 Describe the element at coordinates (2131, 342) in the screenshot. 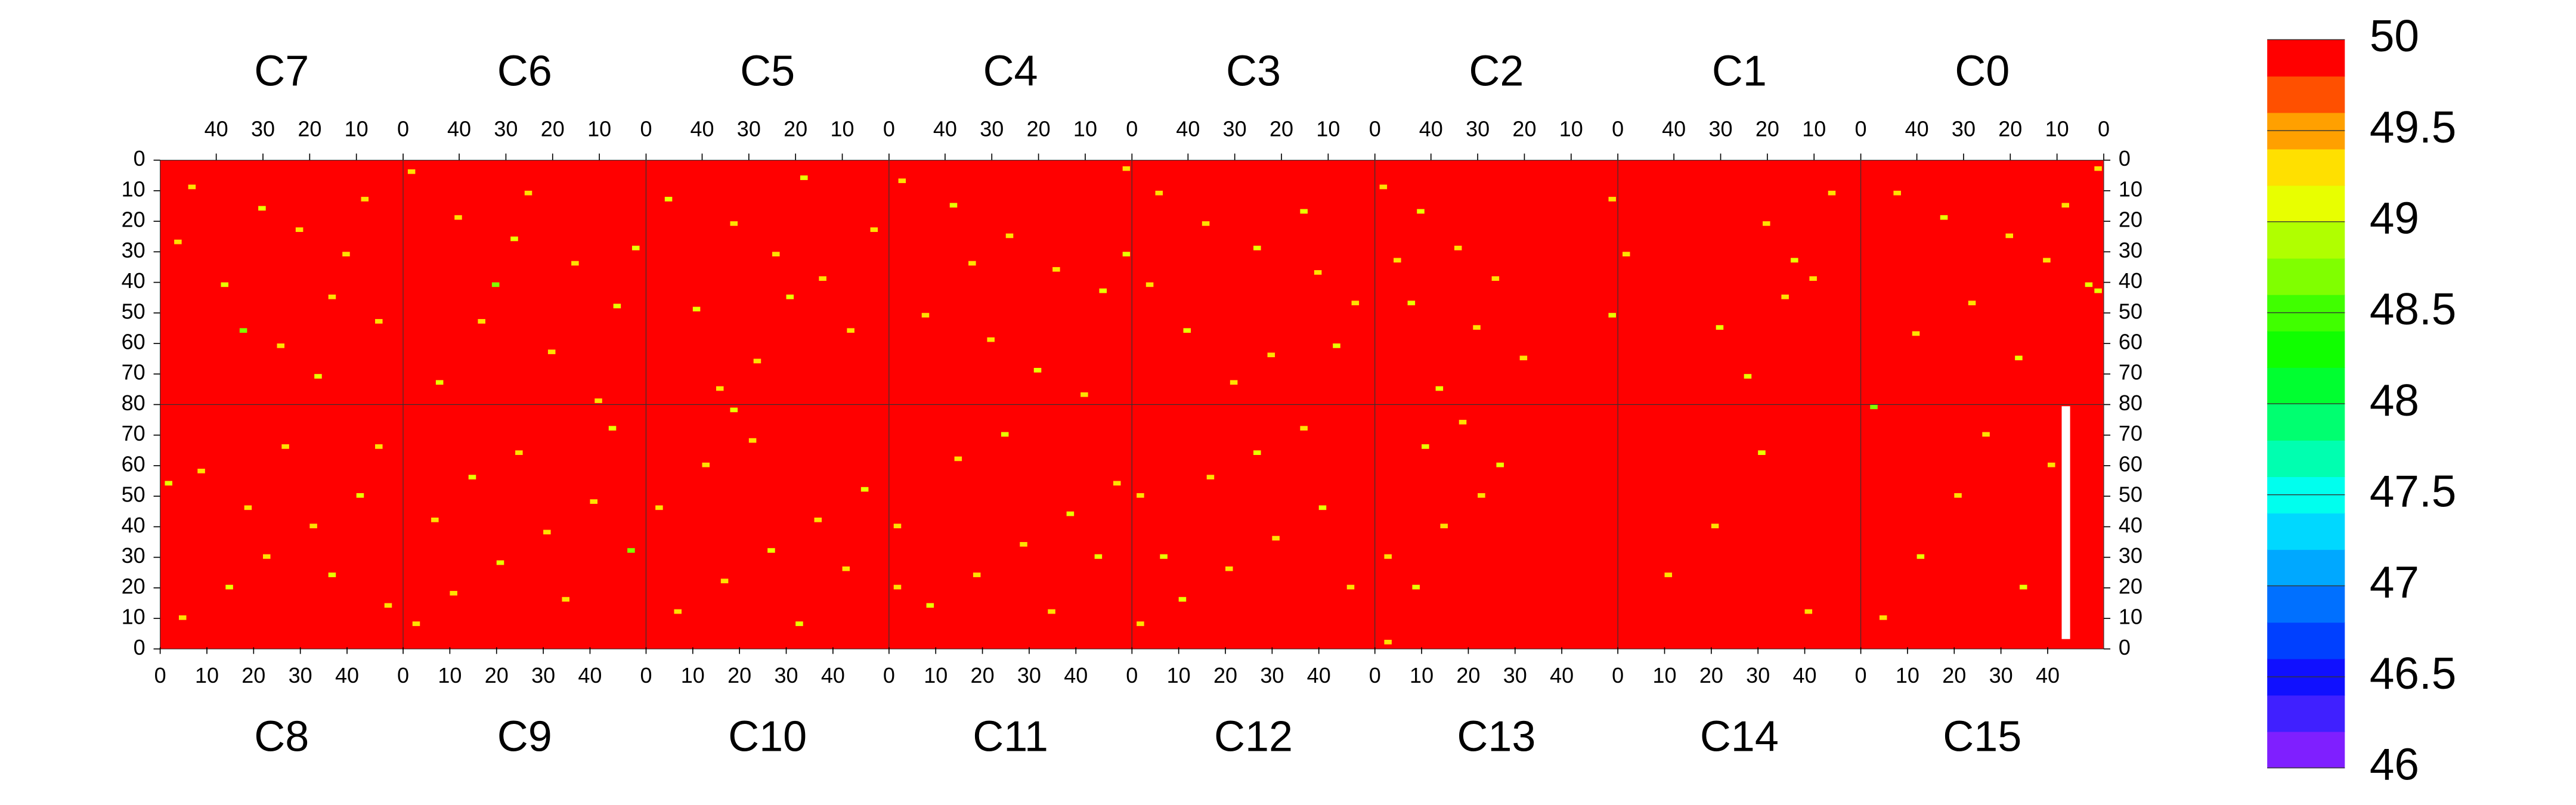

I see `y-tick-label: 60` at that location.